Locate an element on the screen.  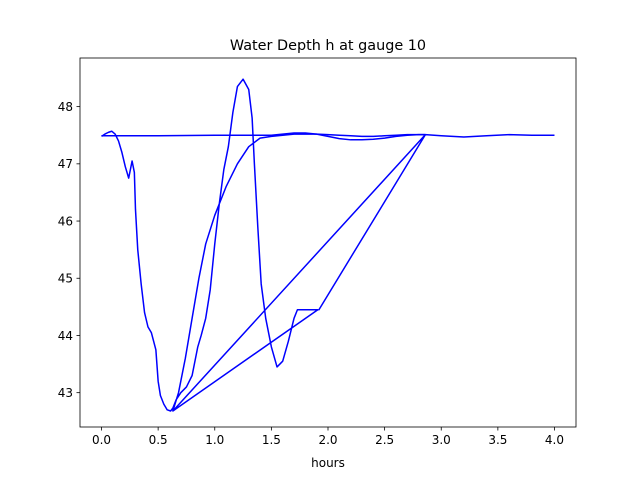
y-tick-label: 47 is located at coordinates (65, 164).